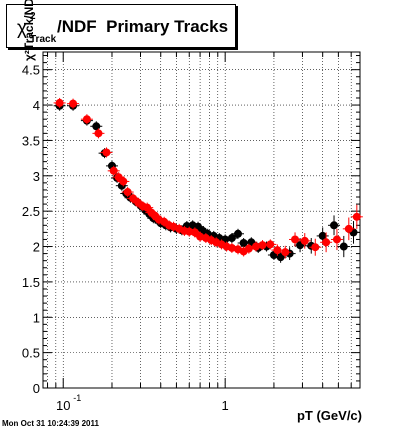  What do you see at coordinates (31, 211) in the screenshot?
I see `y-tick-label: 2.5` at bounding box center [31, 211].